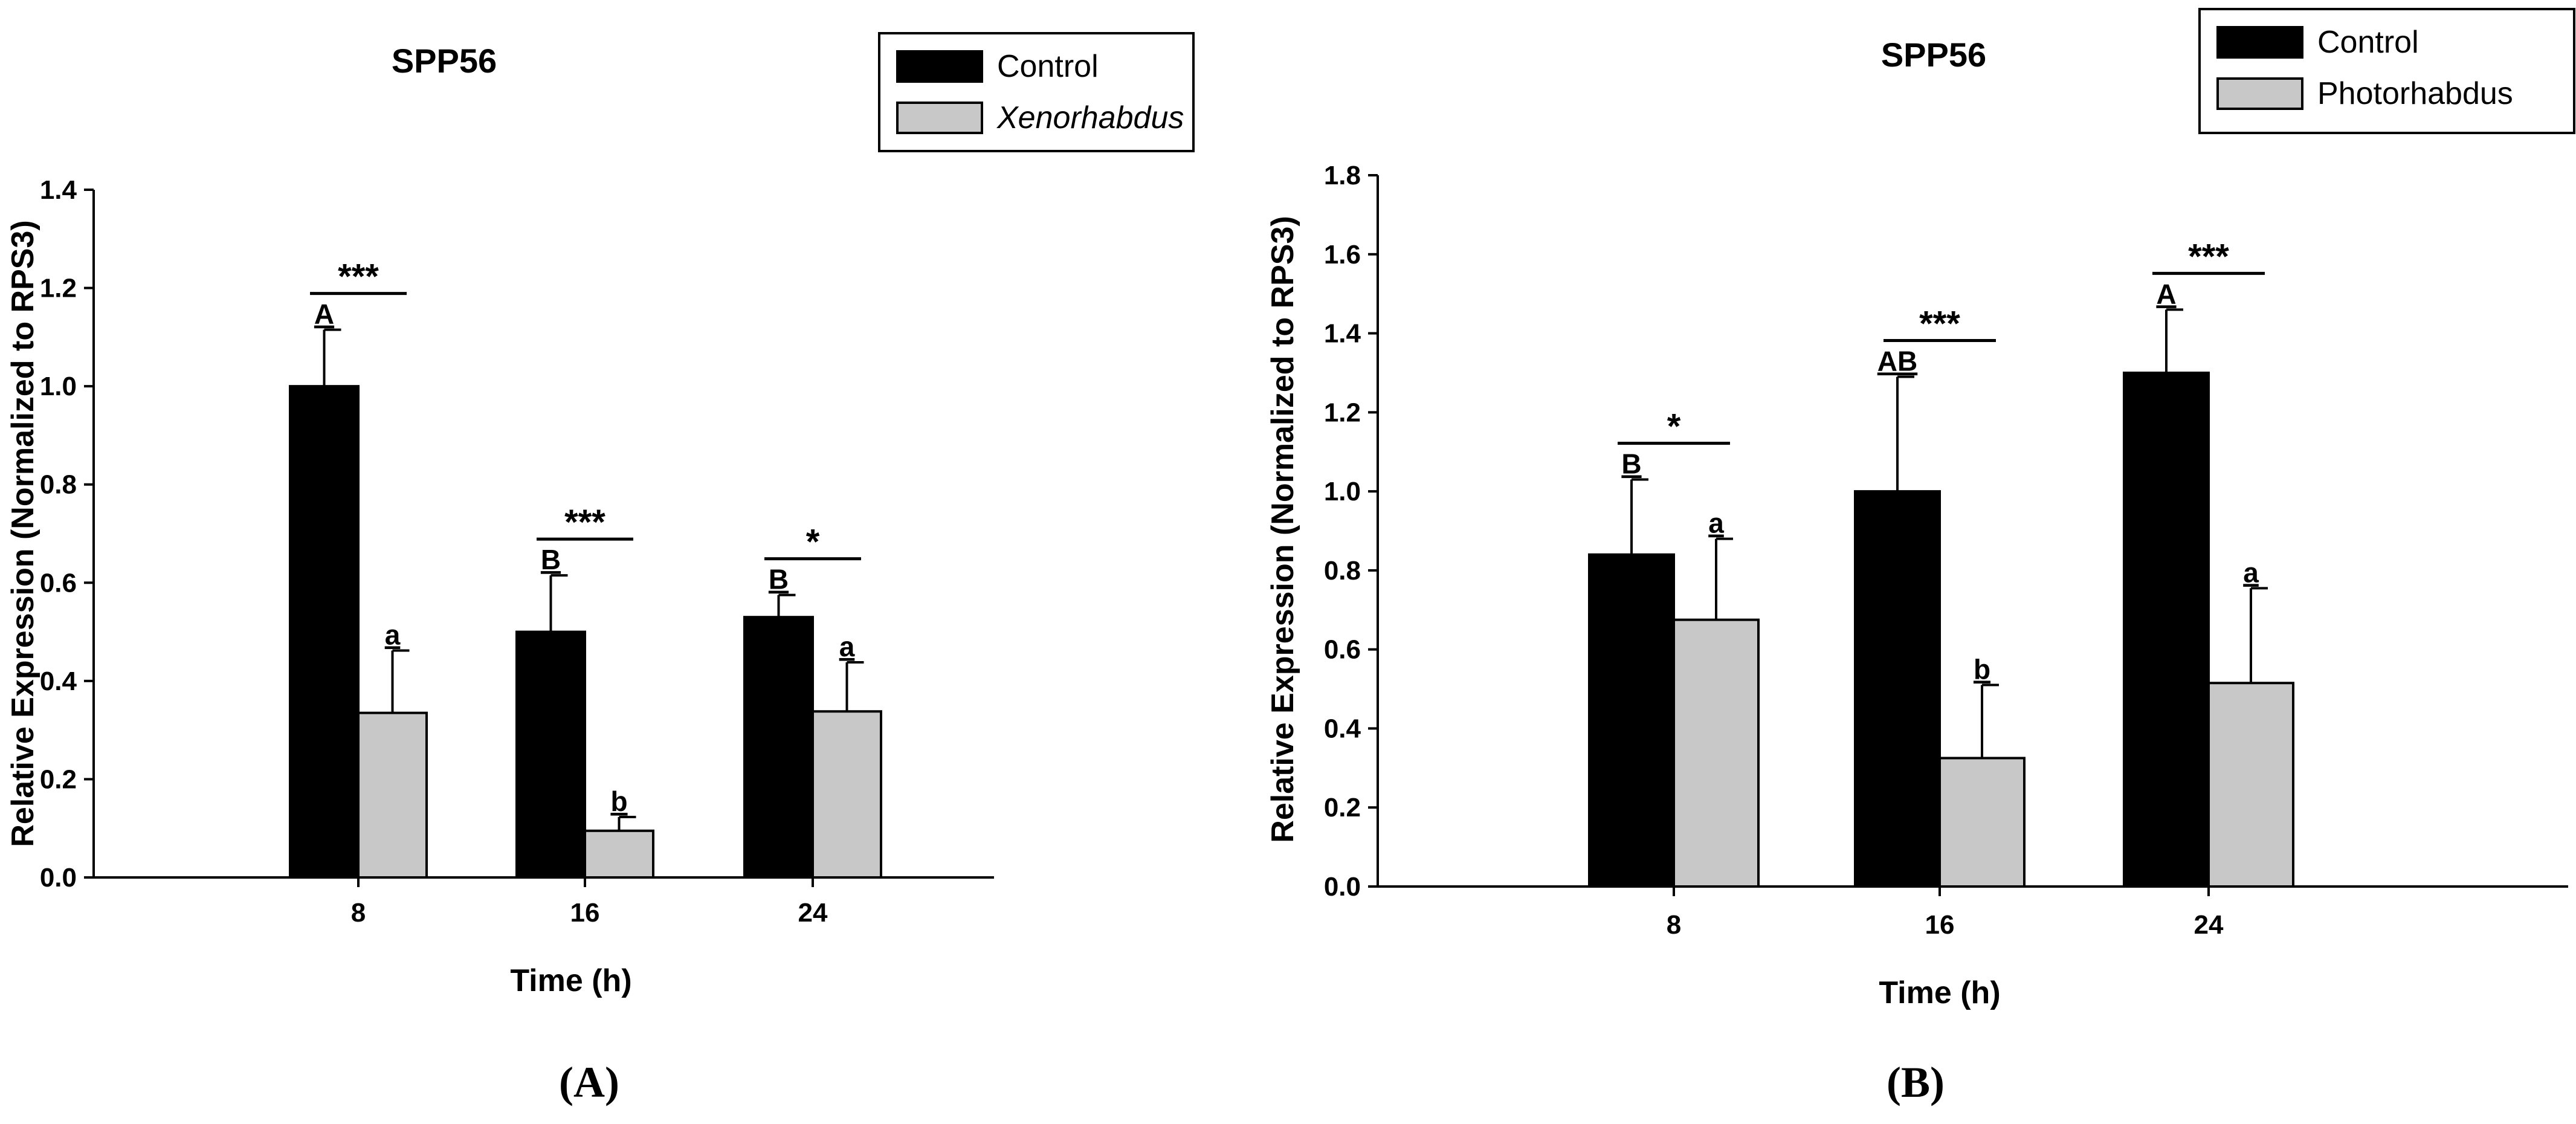  What do you see at coordinates (589, 1082) in the screenshot?
I see `panel-label: (A)` at bounding box center [589, 1082].